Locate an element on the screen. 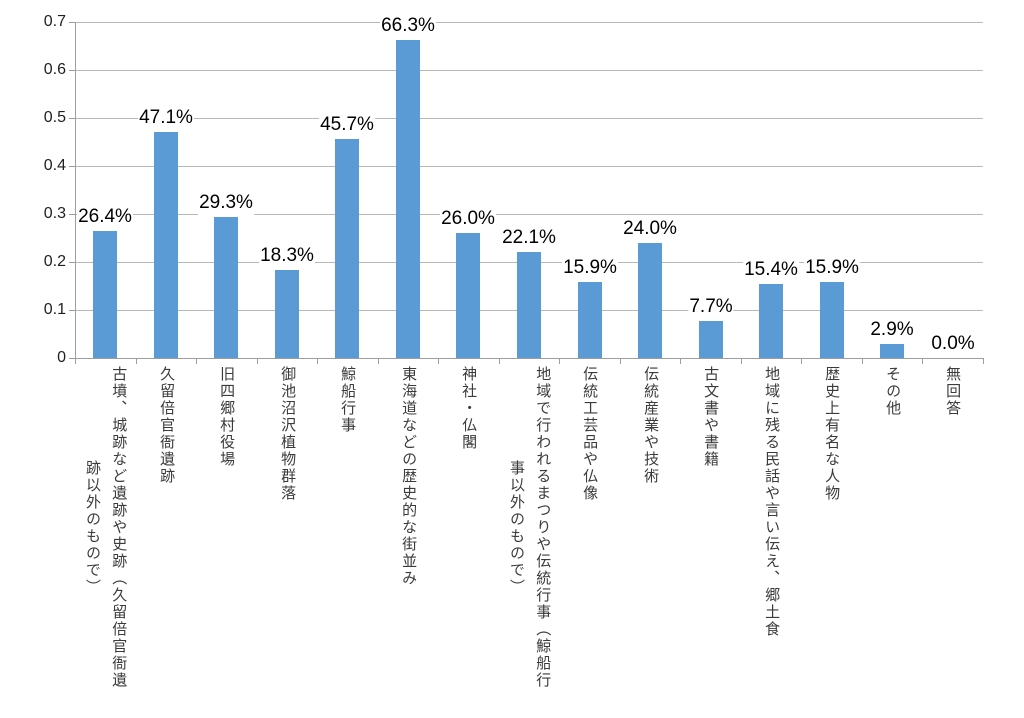 The width and height of the screenshot is (1024, 718). category-label-line: 古文書や書籍 is located at coordinates (711, 417).